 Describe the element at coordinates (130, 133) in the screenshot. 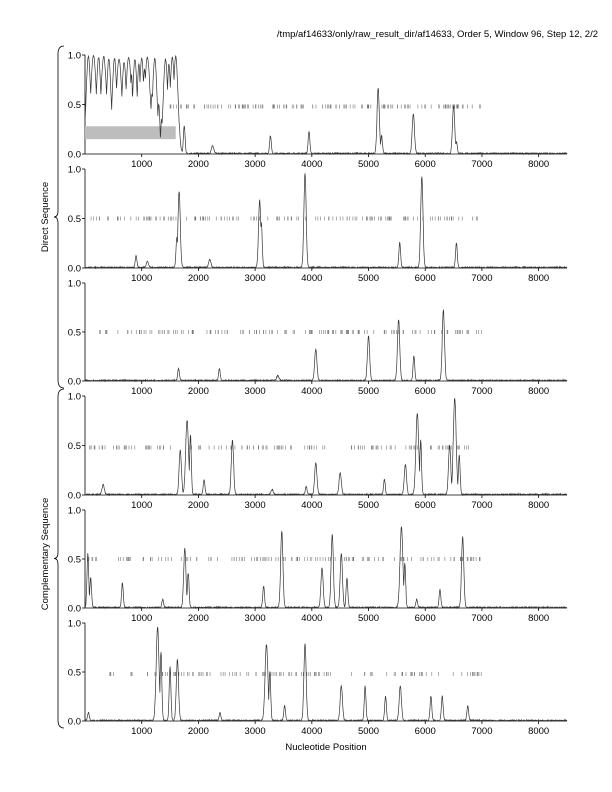

I see `highlight-bar` at that location.